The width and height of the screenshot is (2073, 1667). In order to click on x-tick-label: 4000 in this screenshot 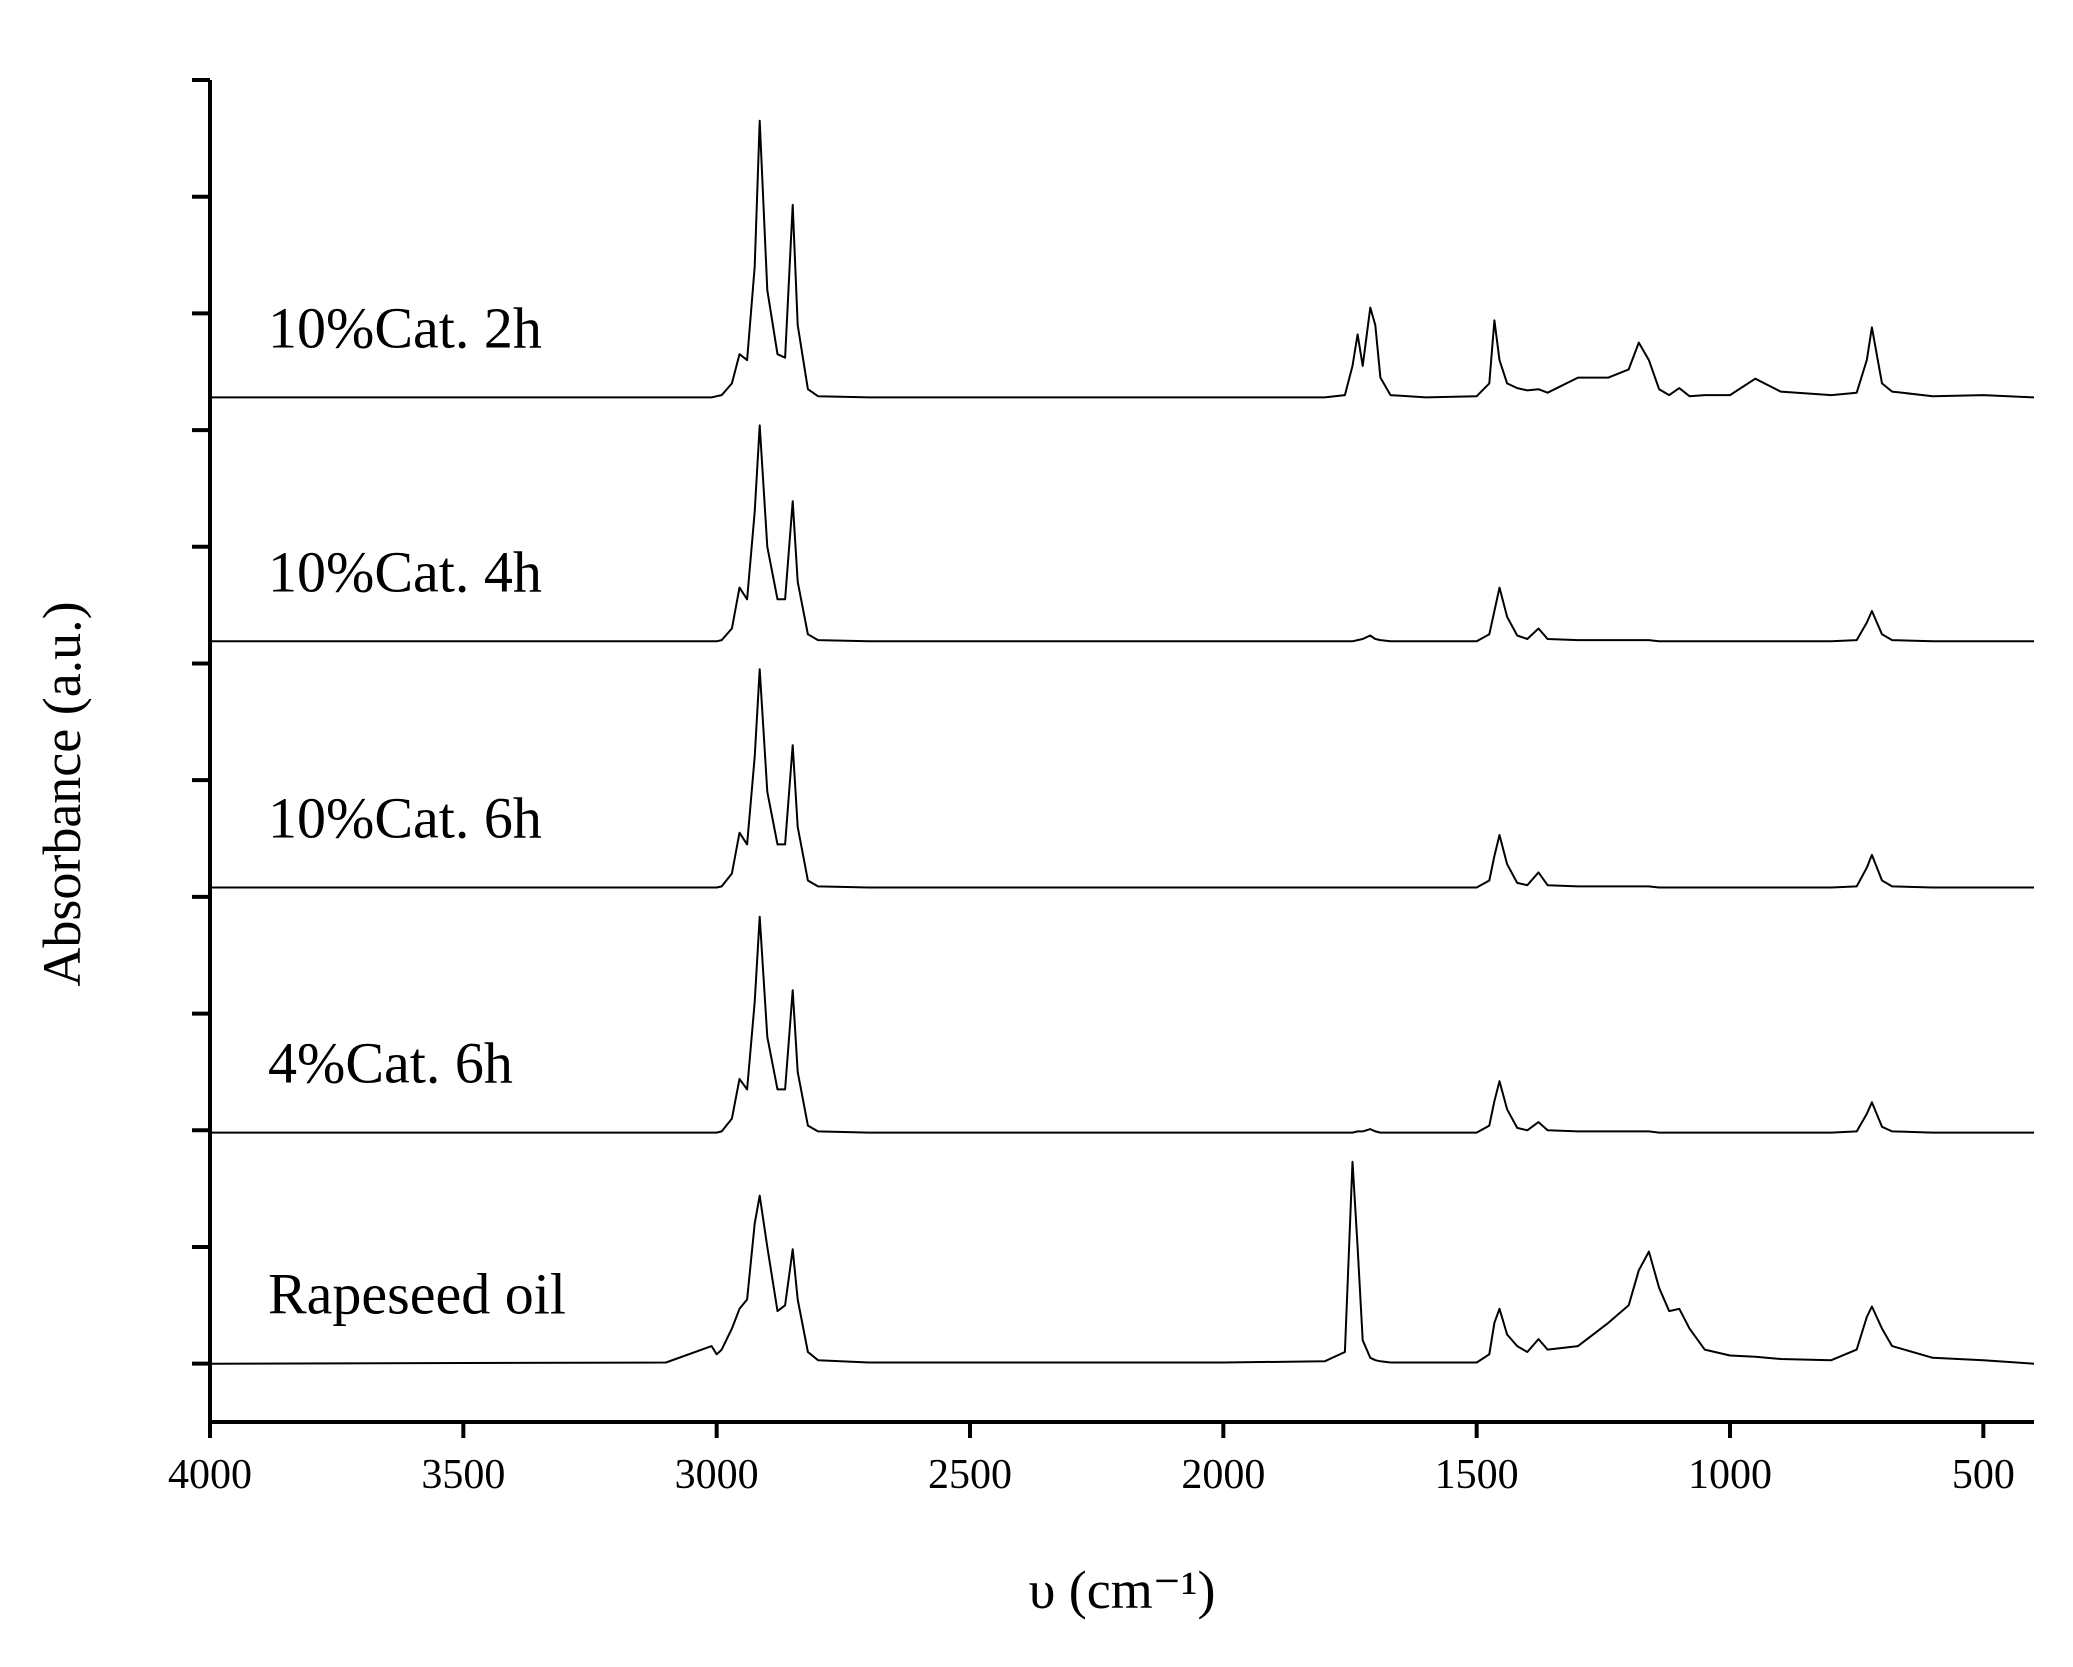, I will do `click(210, 1475)`.